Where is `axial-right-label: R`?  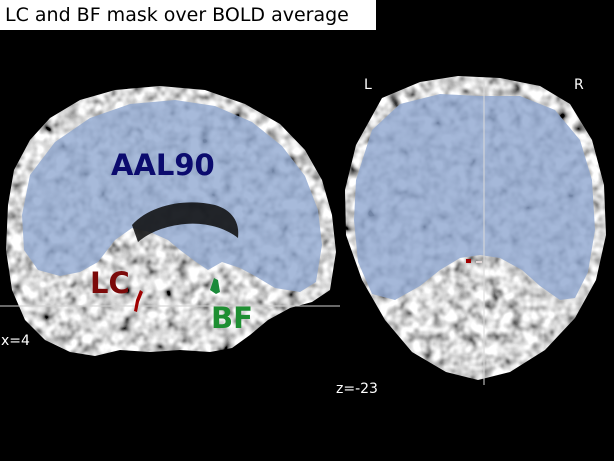 axial-right-label: R is located at coordinates (579, 85).